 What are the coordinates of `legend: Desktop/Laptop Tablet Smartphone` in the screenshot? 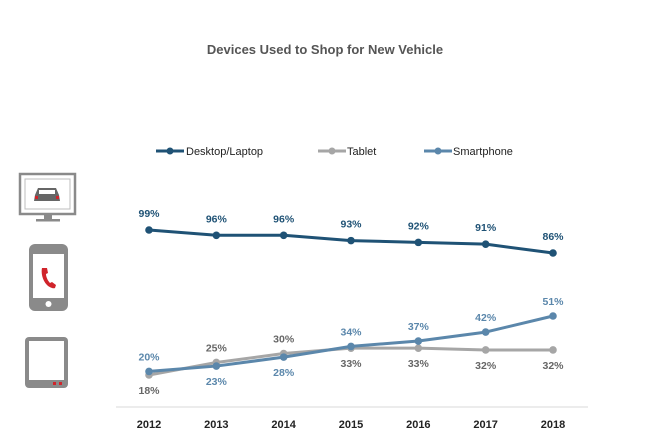 It's located at (334, 152).